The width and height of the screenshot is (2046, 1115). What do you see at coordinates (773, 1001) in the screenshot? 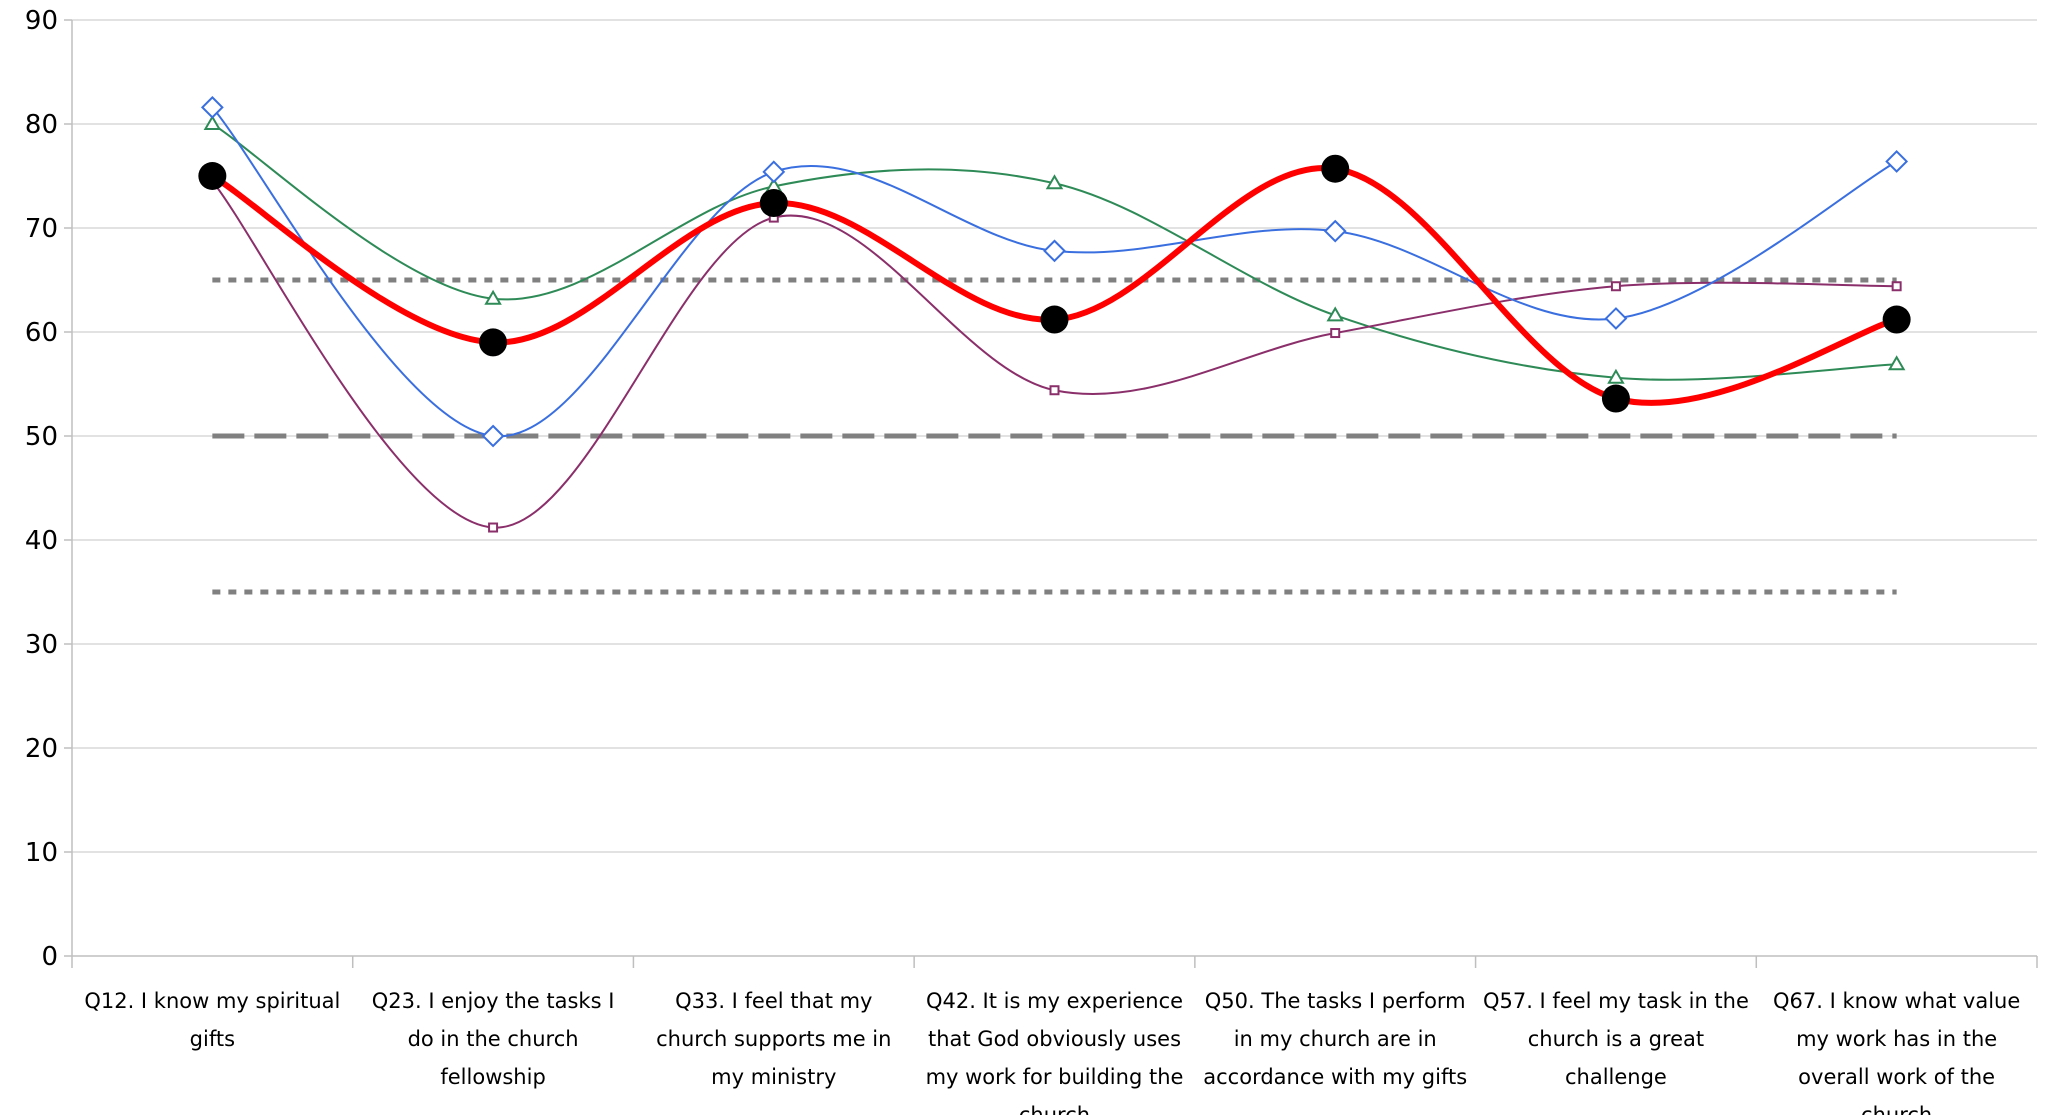
I see `x-tick-label-line: Q33. I feel that my` at bounding box center [773, 1001].